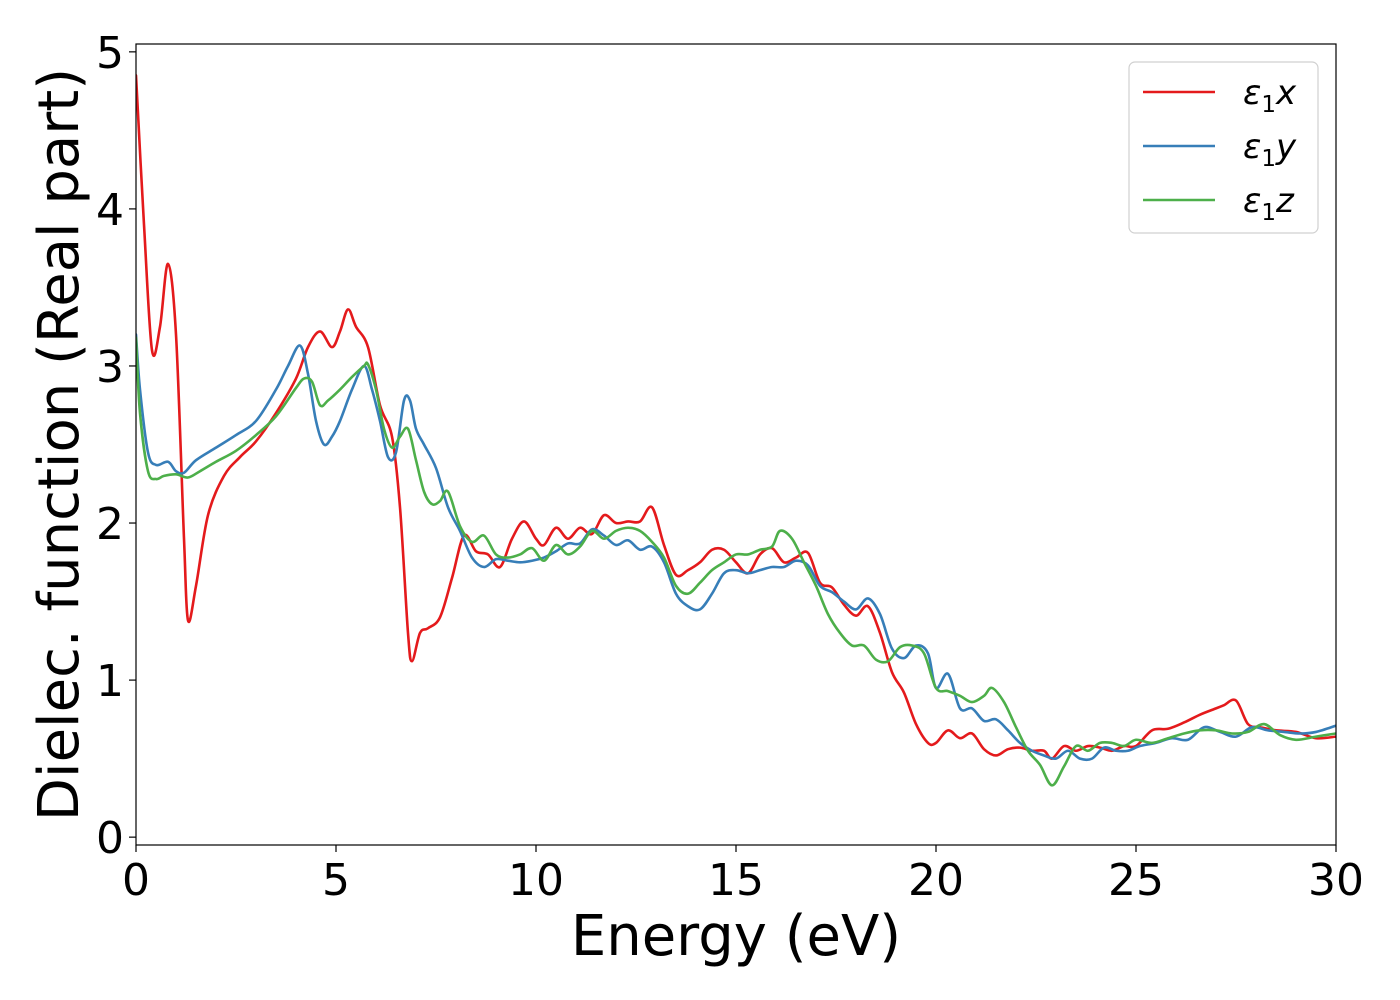 The image size is (1400, 1000). Describe the element at coordinates (110, 53) in the screenshot. I see `y-tick-label: 5` at that location.